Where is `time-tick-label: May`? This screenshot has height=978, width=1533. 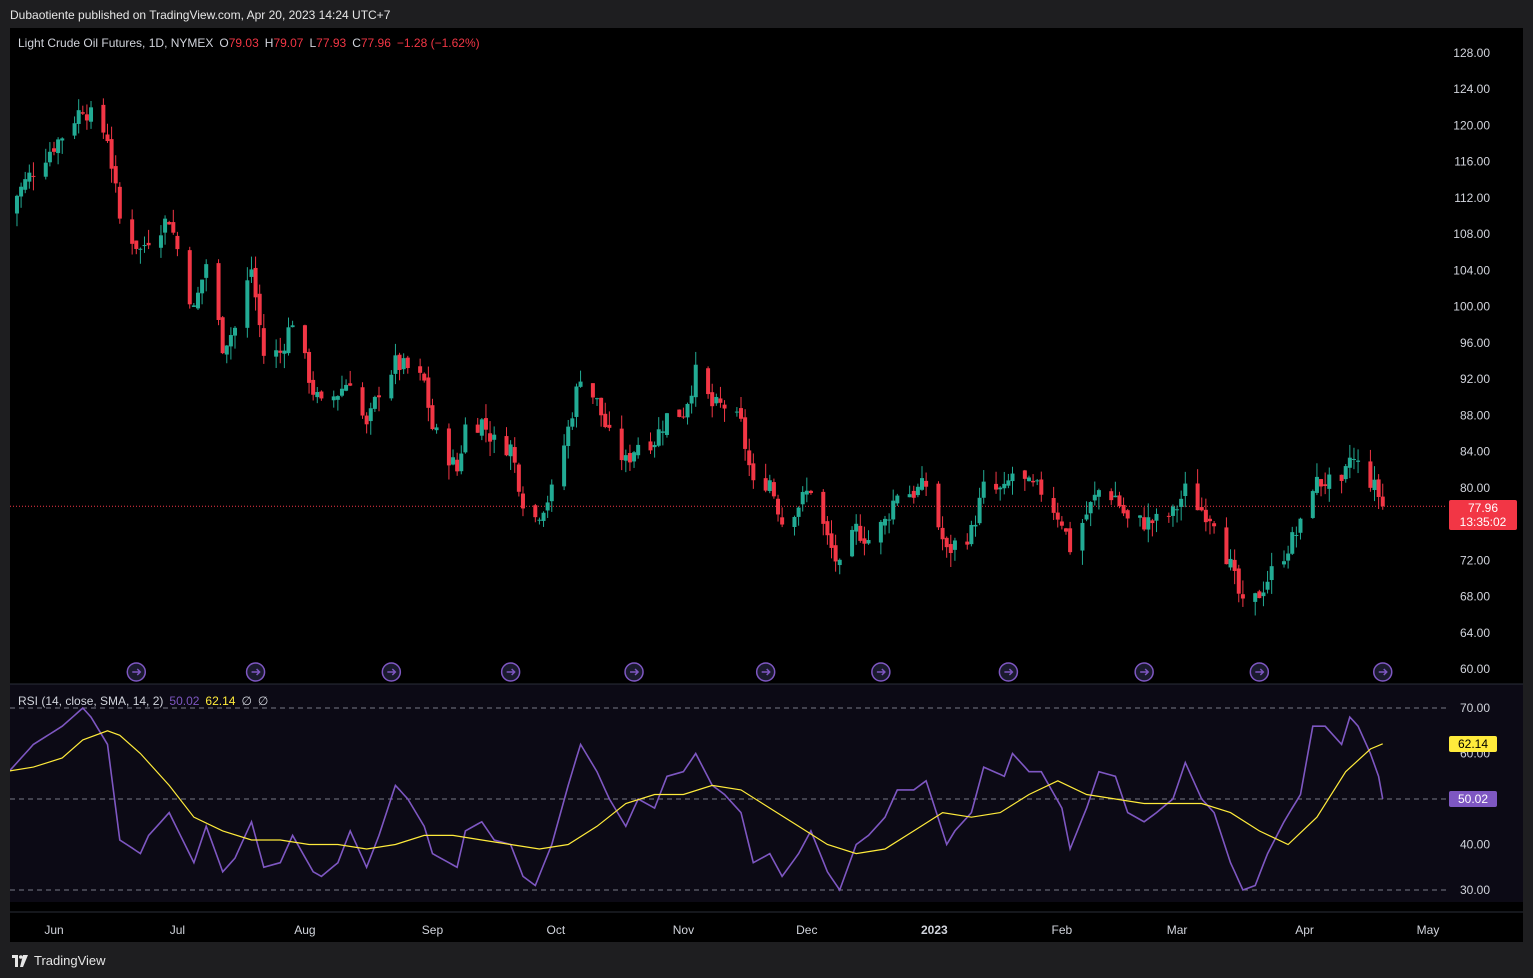
time-tick-label: May is located at coordinates (1428, 930).